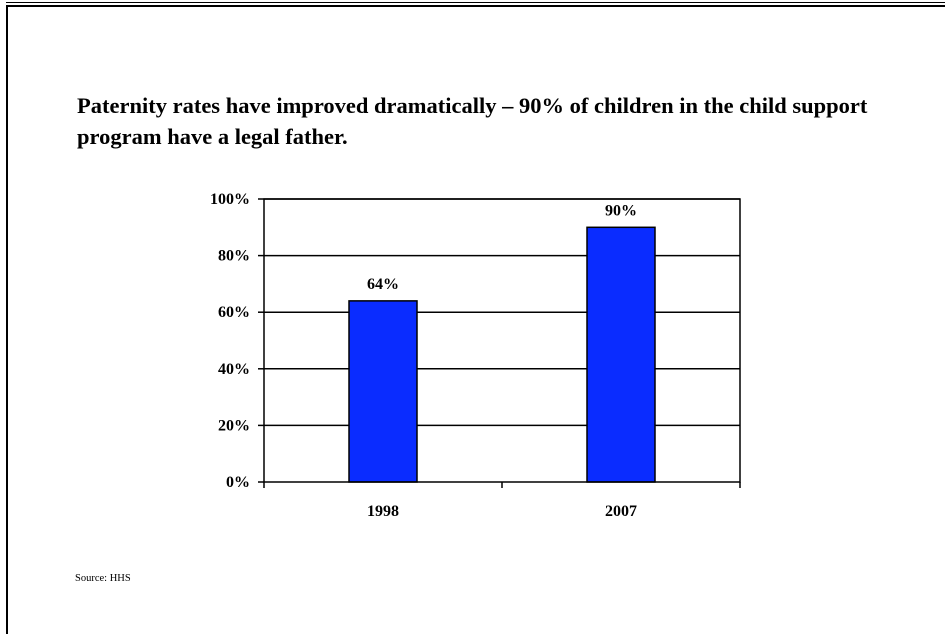 This screenshot has width=945, height=634. I want to click on source-note: Source: HHS, so click(103, 578).